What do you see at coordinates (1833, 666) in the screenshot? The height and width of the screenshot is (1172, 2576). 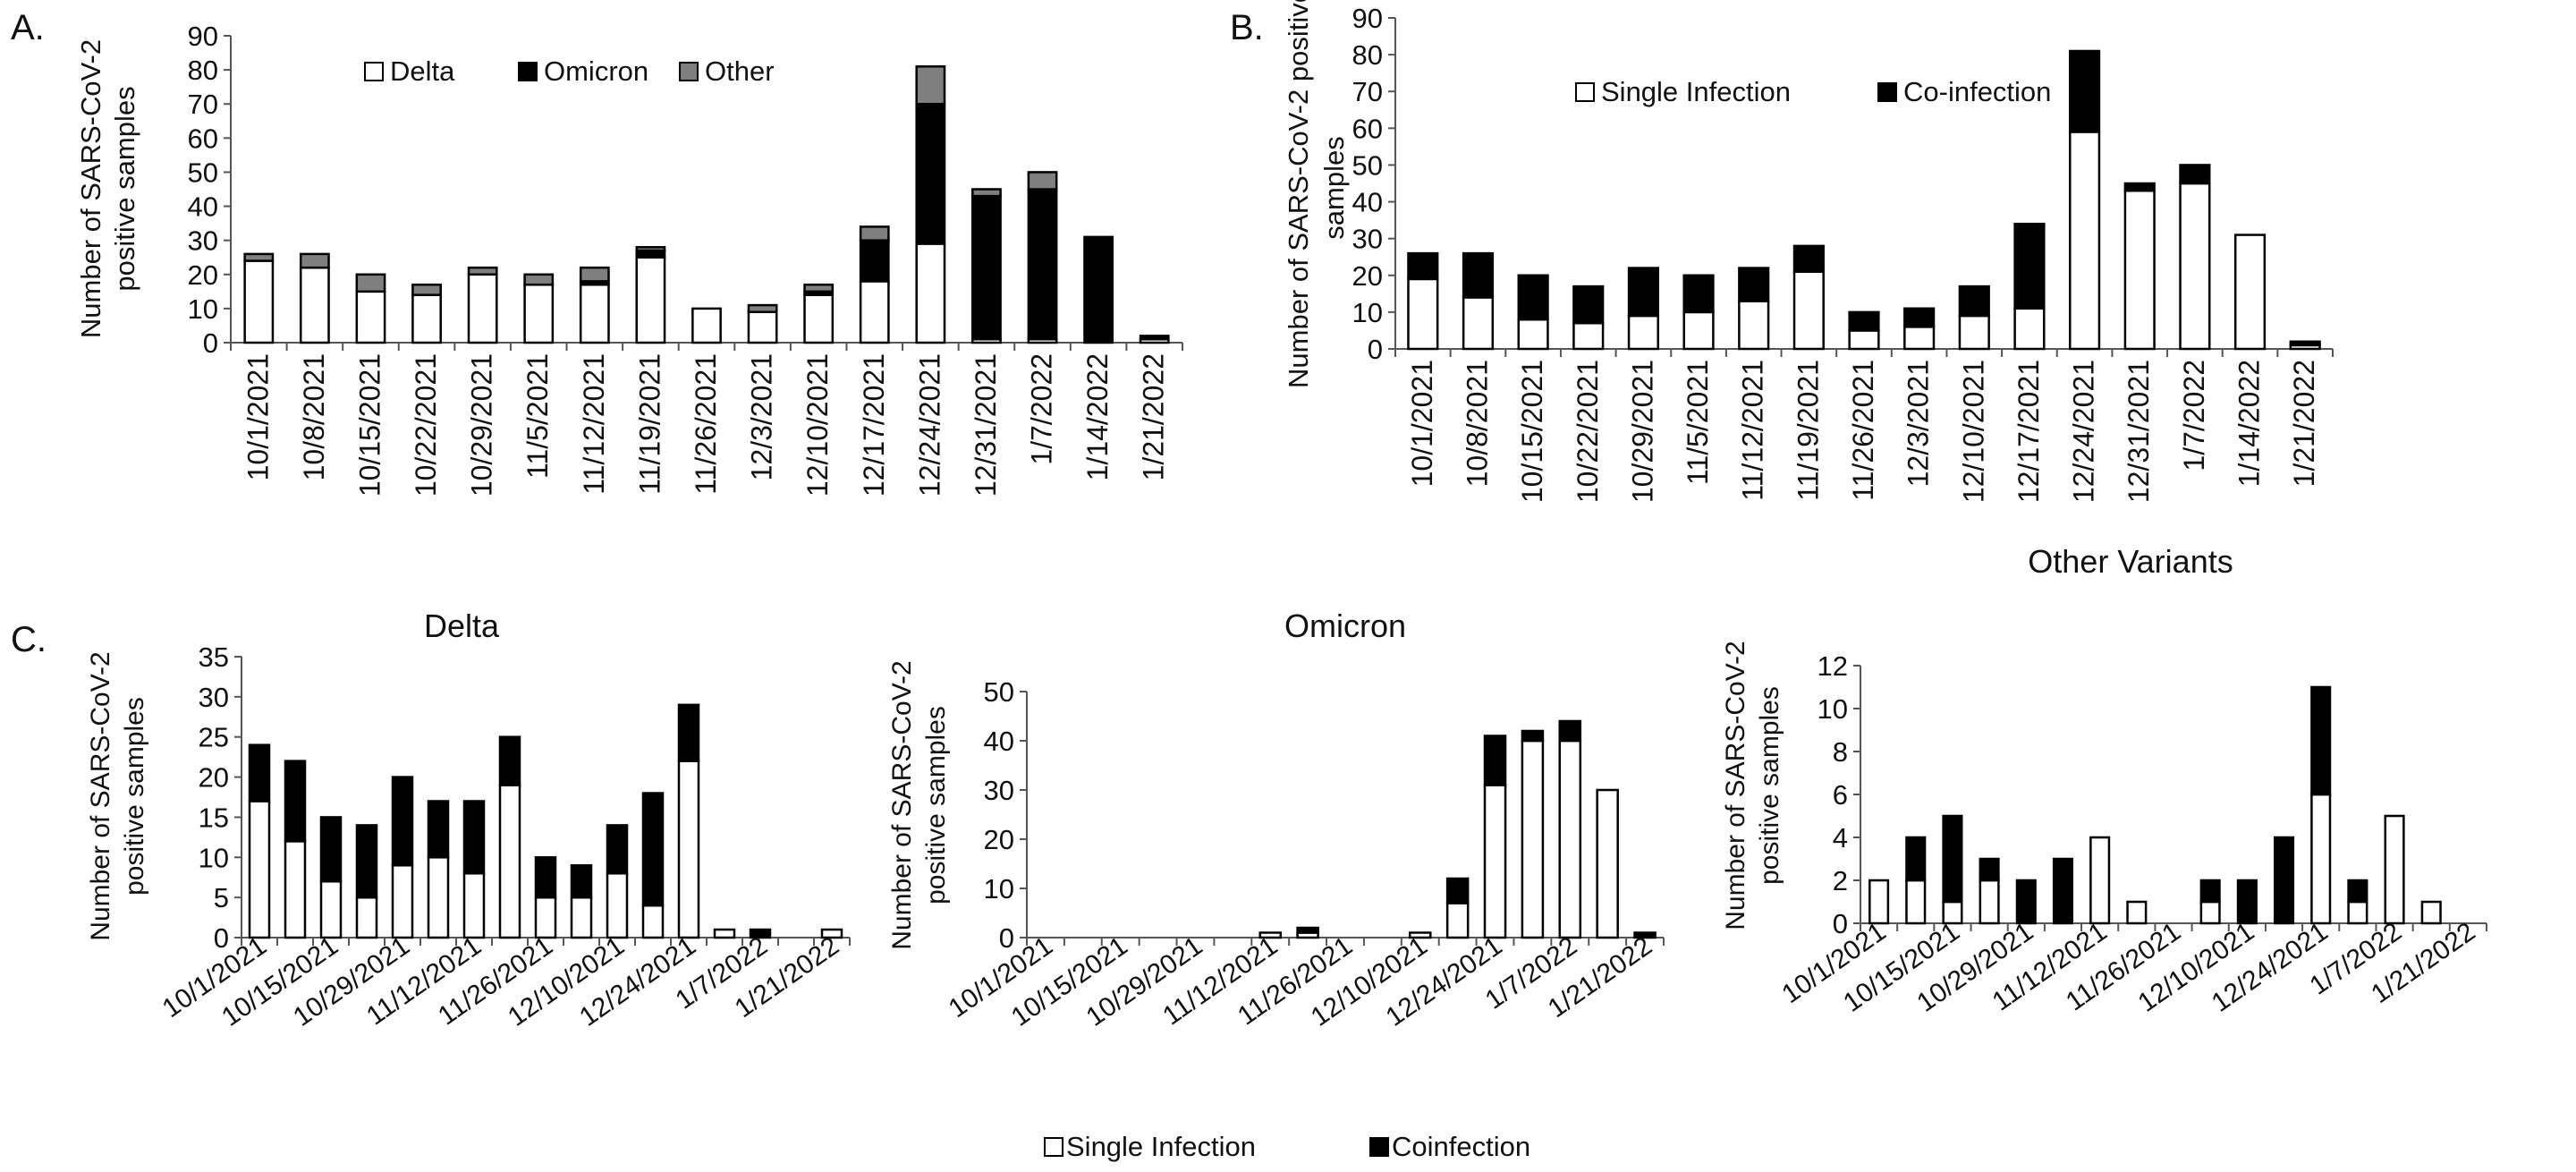 I see `y-tick-label: 12` at bounding box center [1833, 666].